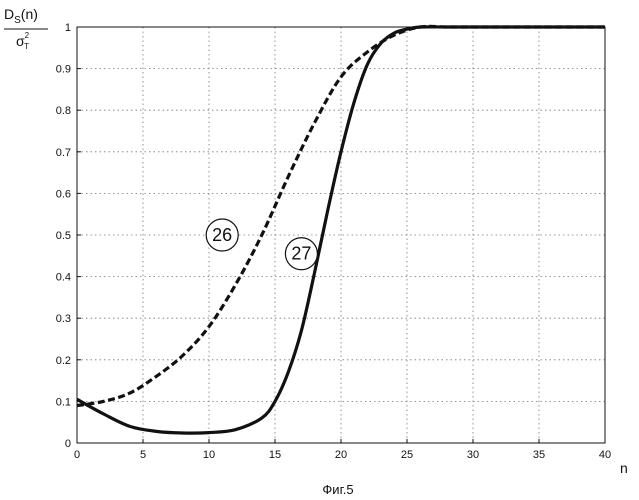 This screenshot has height=500, width=639. What do you see at coordinates (473, 455) in the screenshot?
I see `x-tick-label: 30` at bounding box center [473, 455].